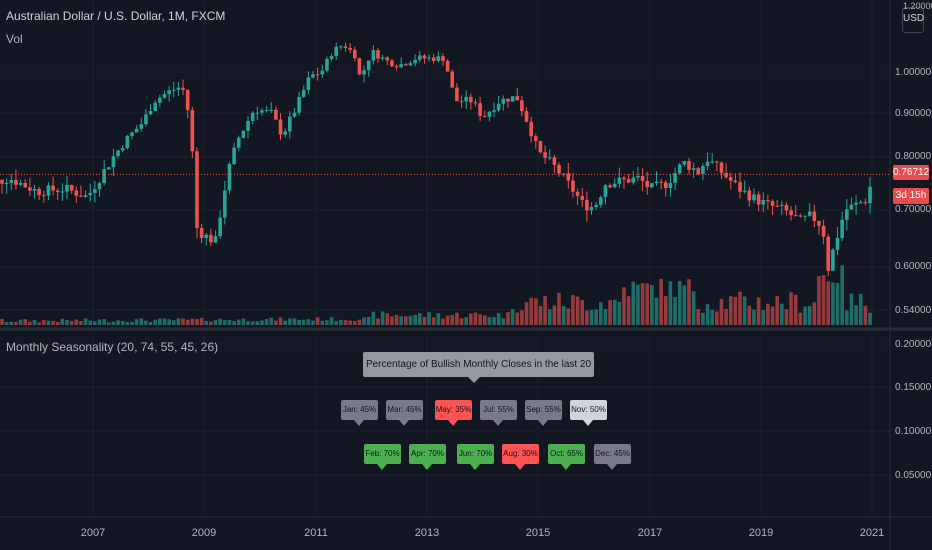  I want to click on volume-label: Vol, so click(14, 39).